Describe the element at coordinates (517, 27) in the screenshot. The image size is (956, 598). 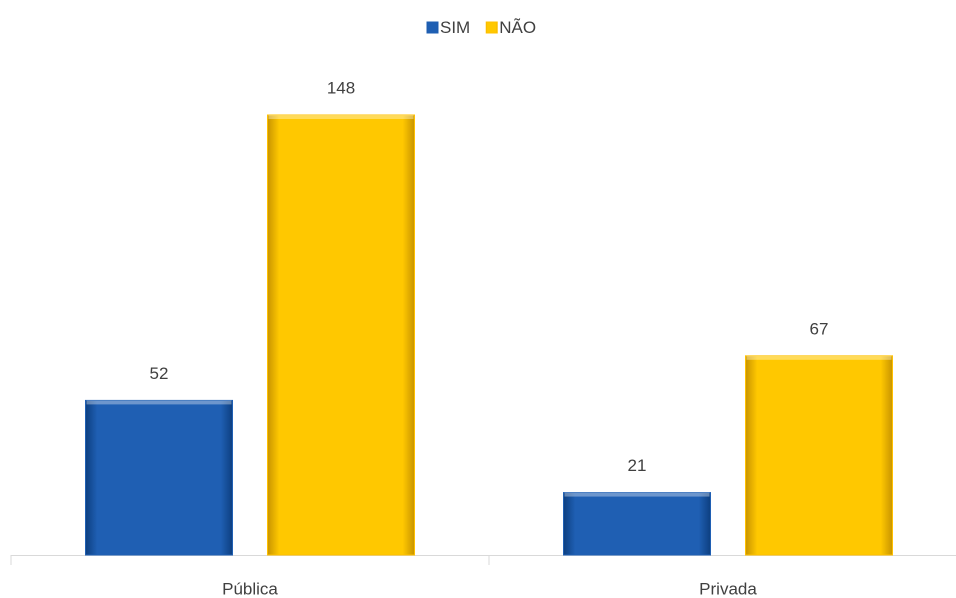
I see `legend-label: NÃO` at that location.